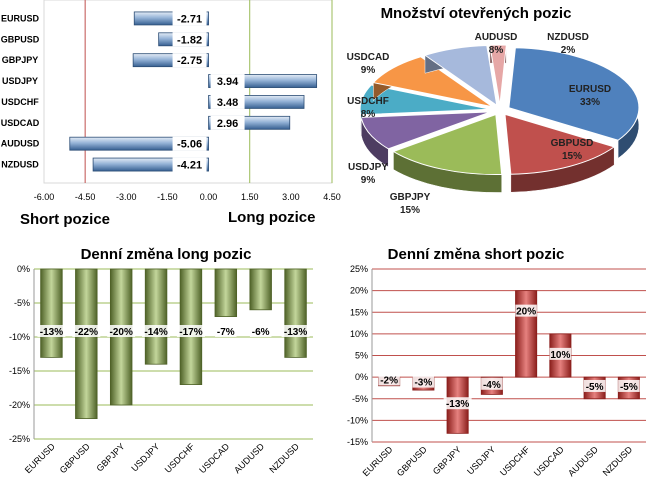 The height and width of the screenshot is (504, 659). What do you see at coordinates (65, 219) in the screenshot?
I see `short-pozice-label: Short pozice` at bounding box center [65, 219].